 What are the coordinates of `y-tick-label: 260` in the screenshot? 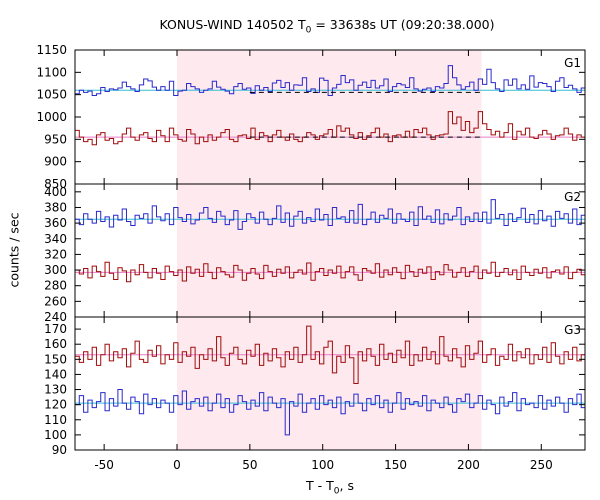 It's located at (55, 301).